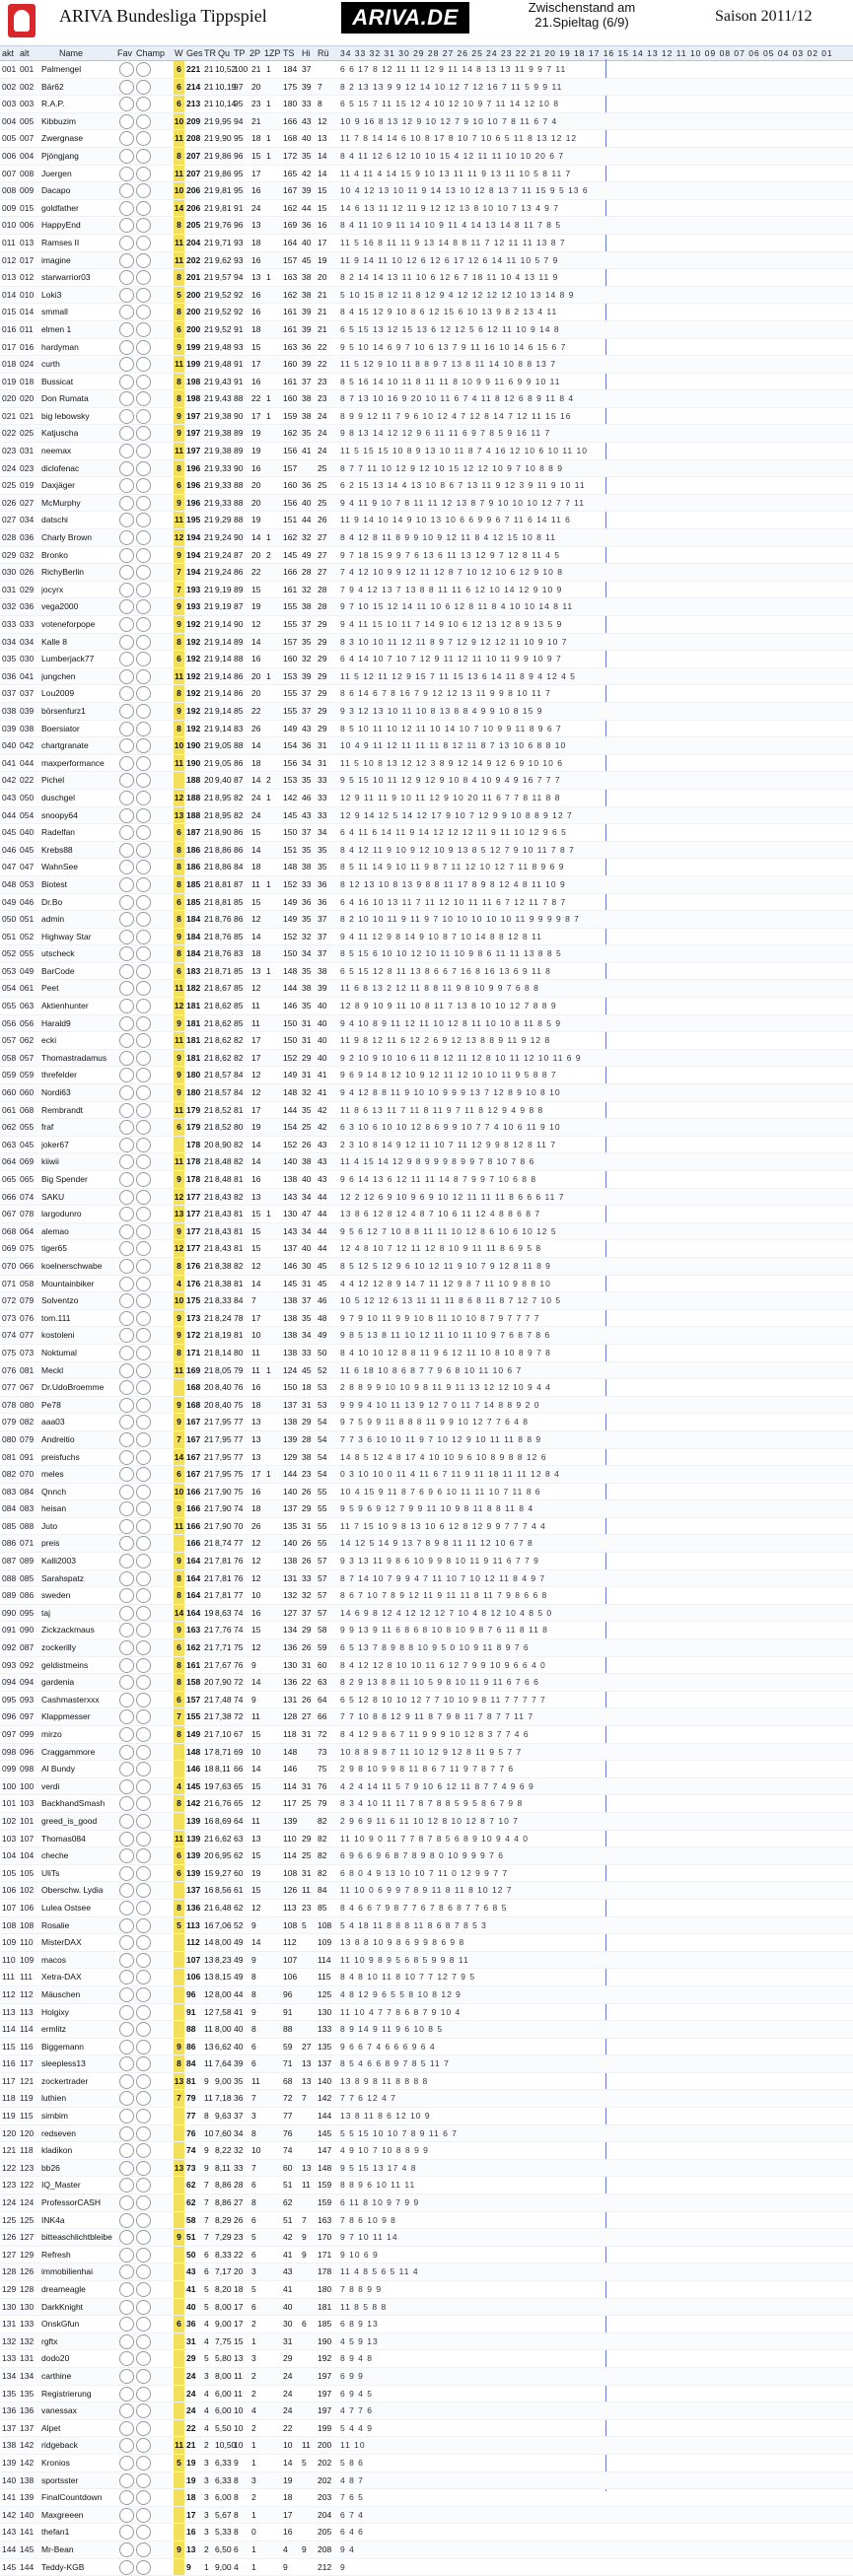 This screenshot has height=2576, width=853. I want to click on cell-name: McMurphy, so click(76, 503).